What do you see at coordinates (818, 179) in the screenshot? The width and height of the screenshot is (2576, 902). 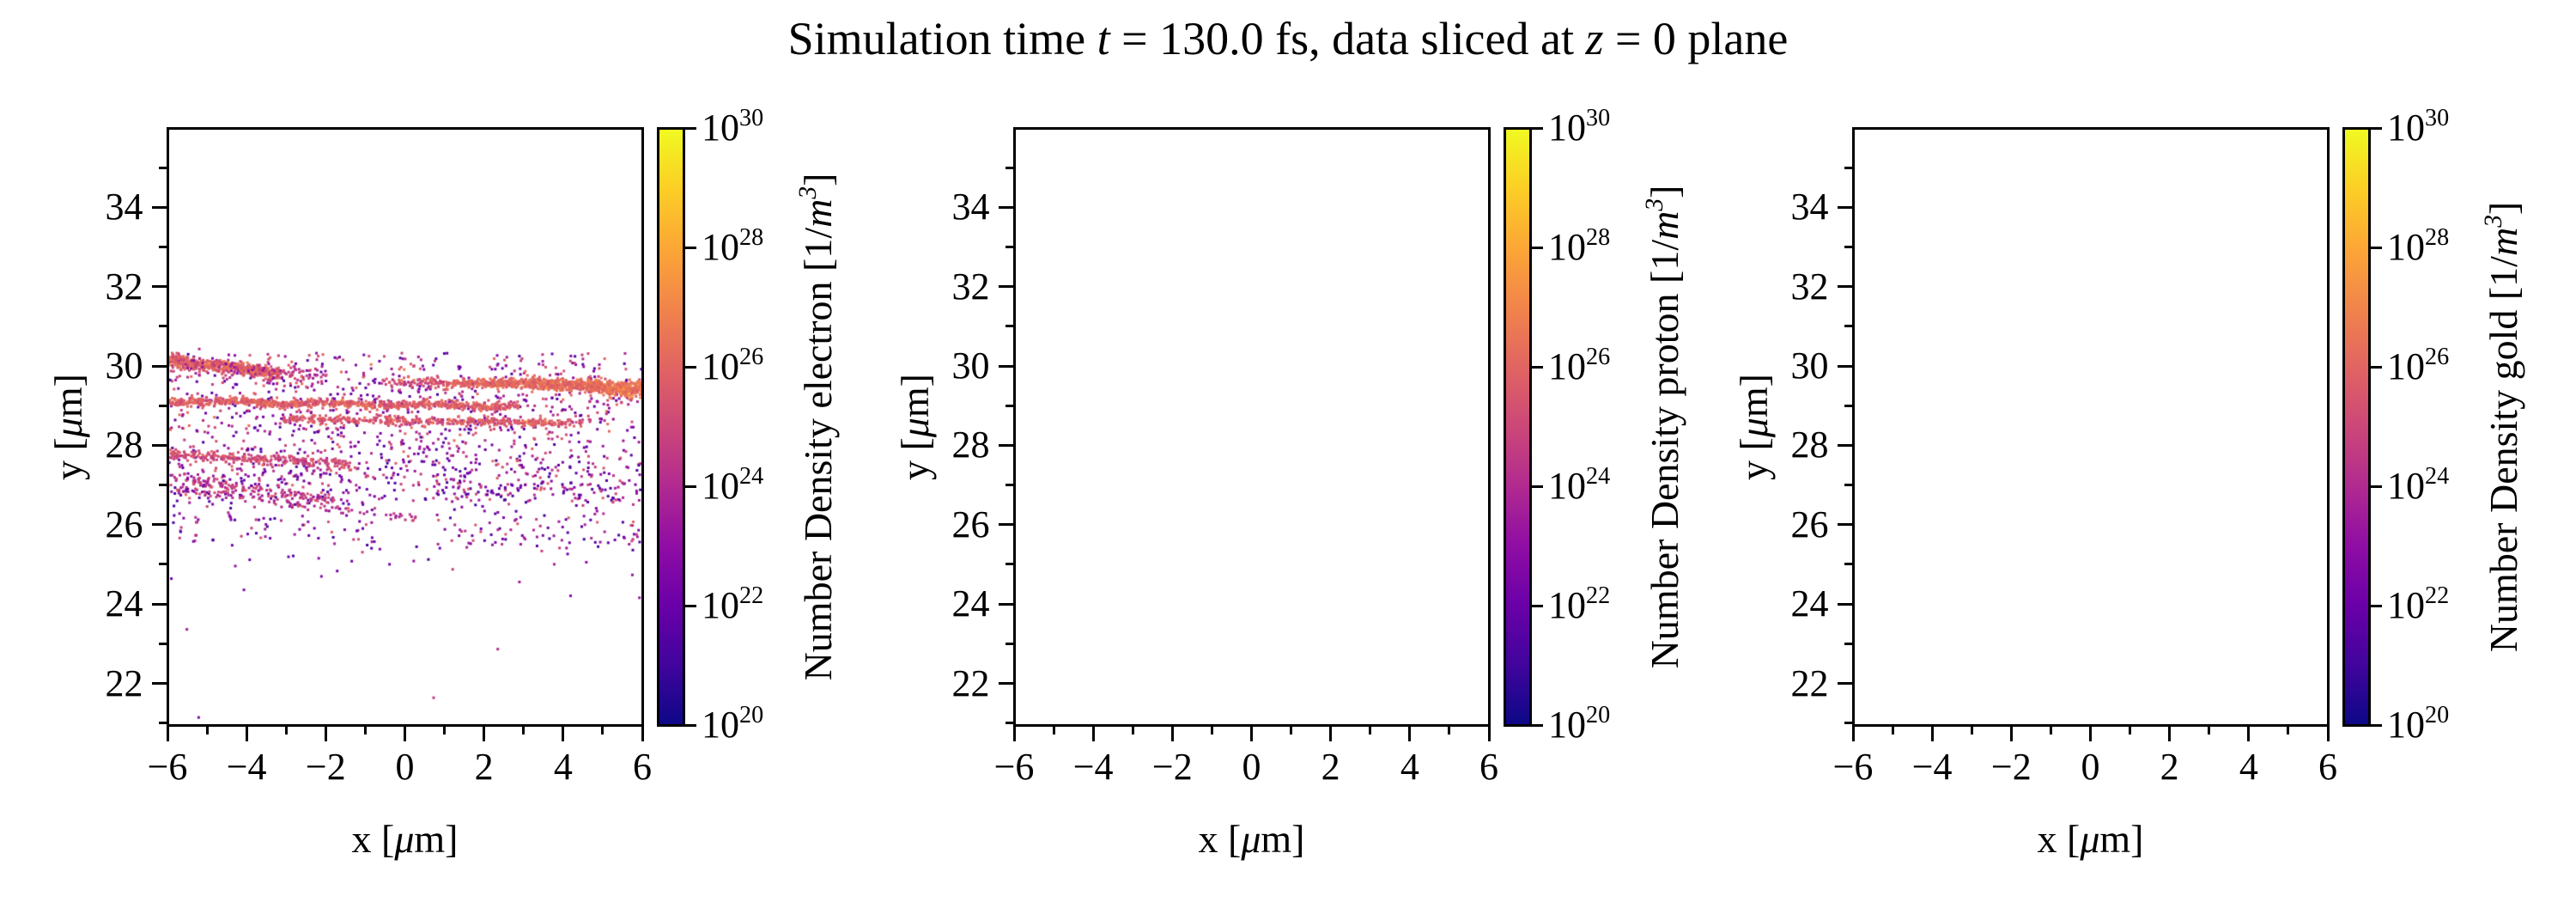 I see `text-segment: ]` at bounding box center [818, 179].